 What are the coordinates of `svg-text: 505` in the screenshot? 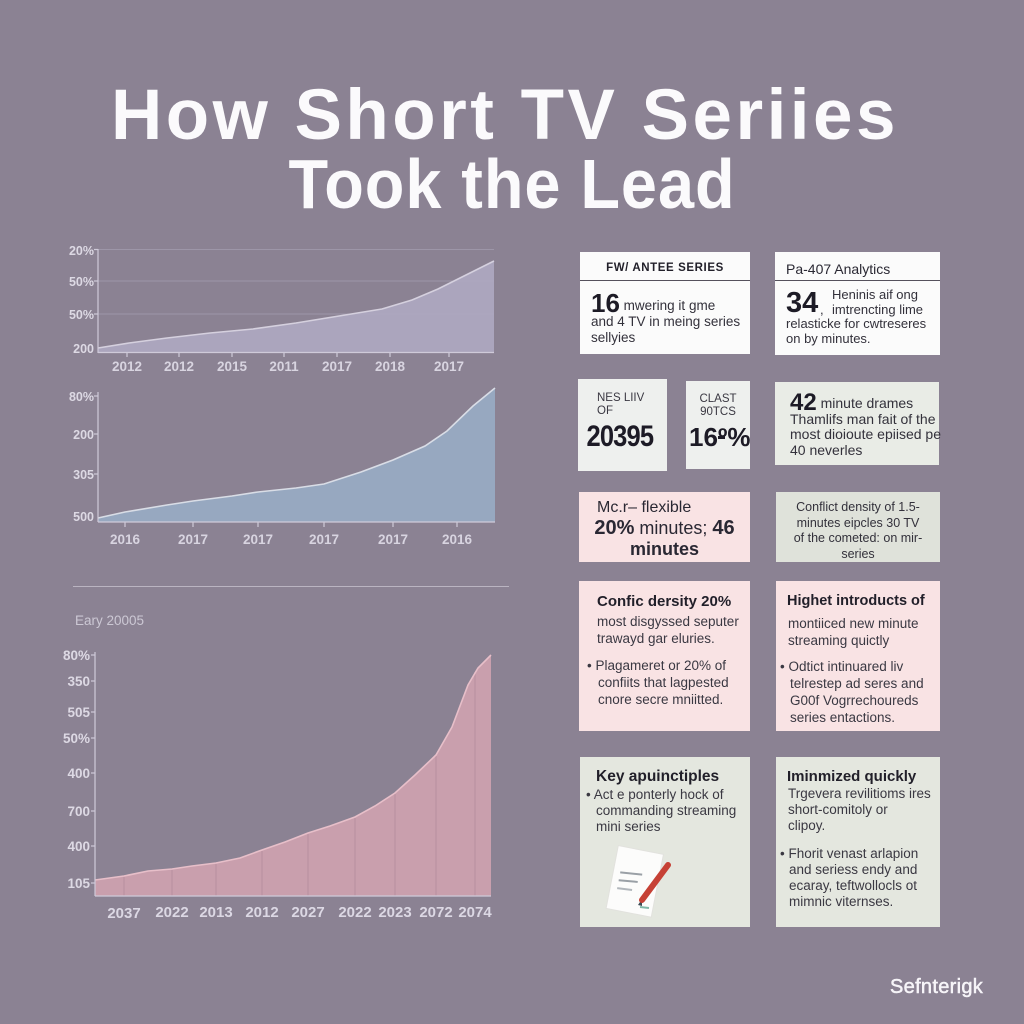 It's located at (78, 712).